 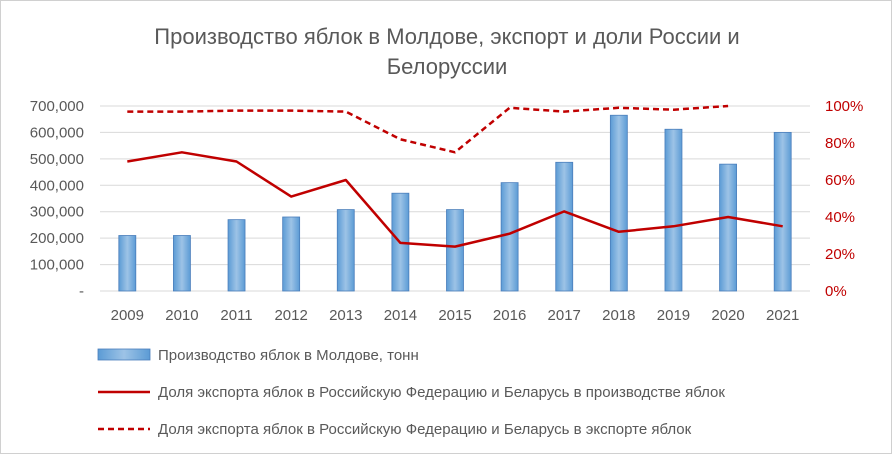 What do you see at coordinates (57, 238) in the screenshot?
I see `y-left-tick-label: 200,000` at bounding box center [57, 238].